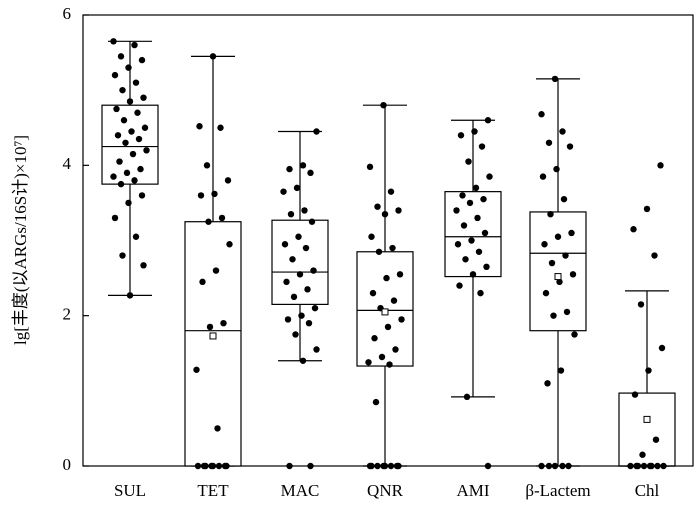  What do you see at coordinates (213, 344) in the screenshot?
I see `box` at bounding box center [213, 344].